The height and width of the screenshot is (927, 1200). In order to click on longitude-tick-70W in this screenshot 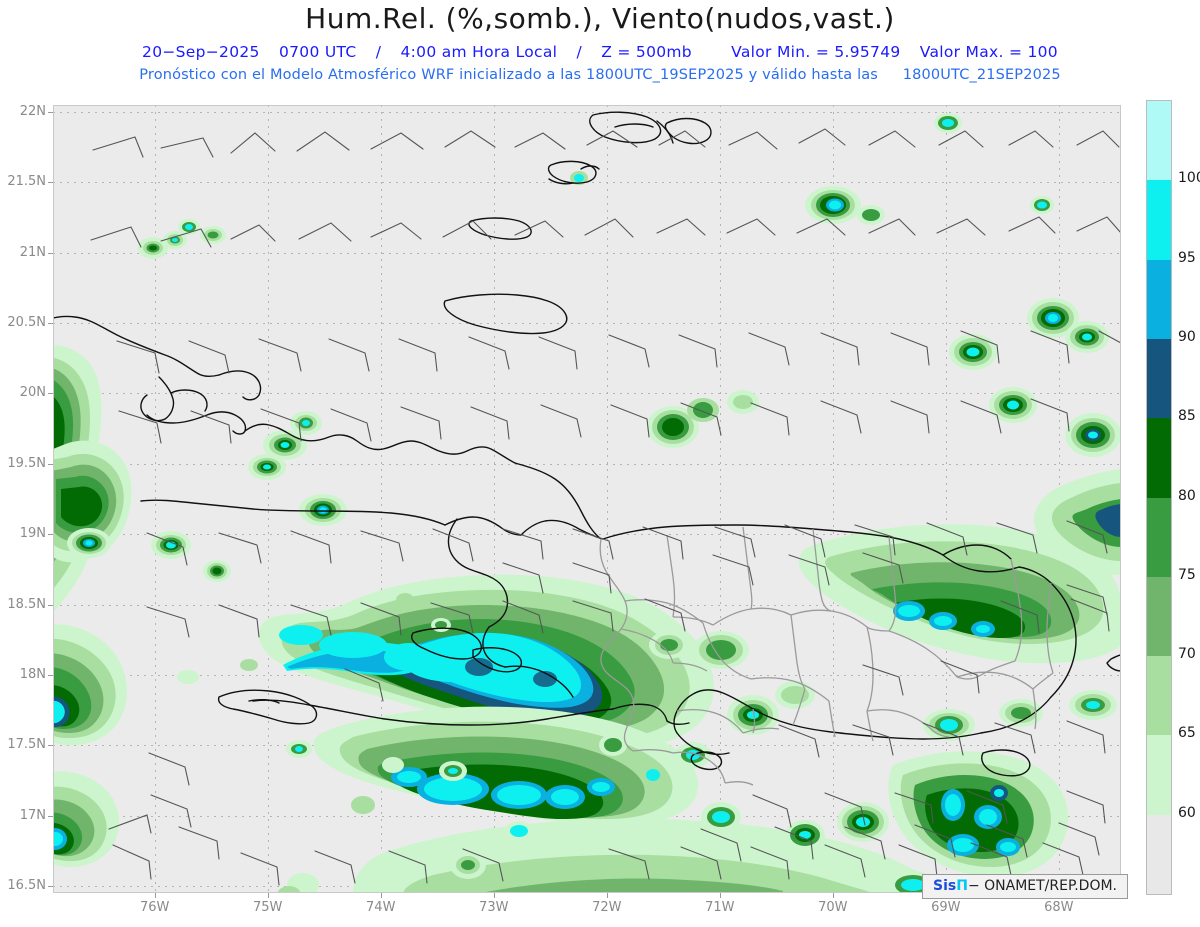, I will do `click(833, 895)`.